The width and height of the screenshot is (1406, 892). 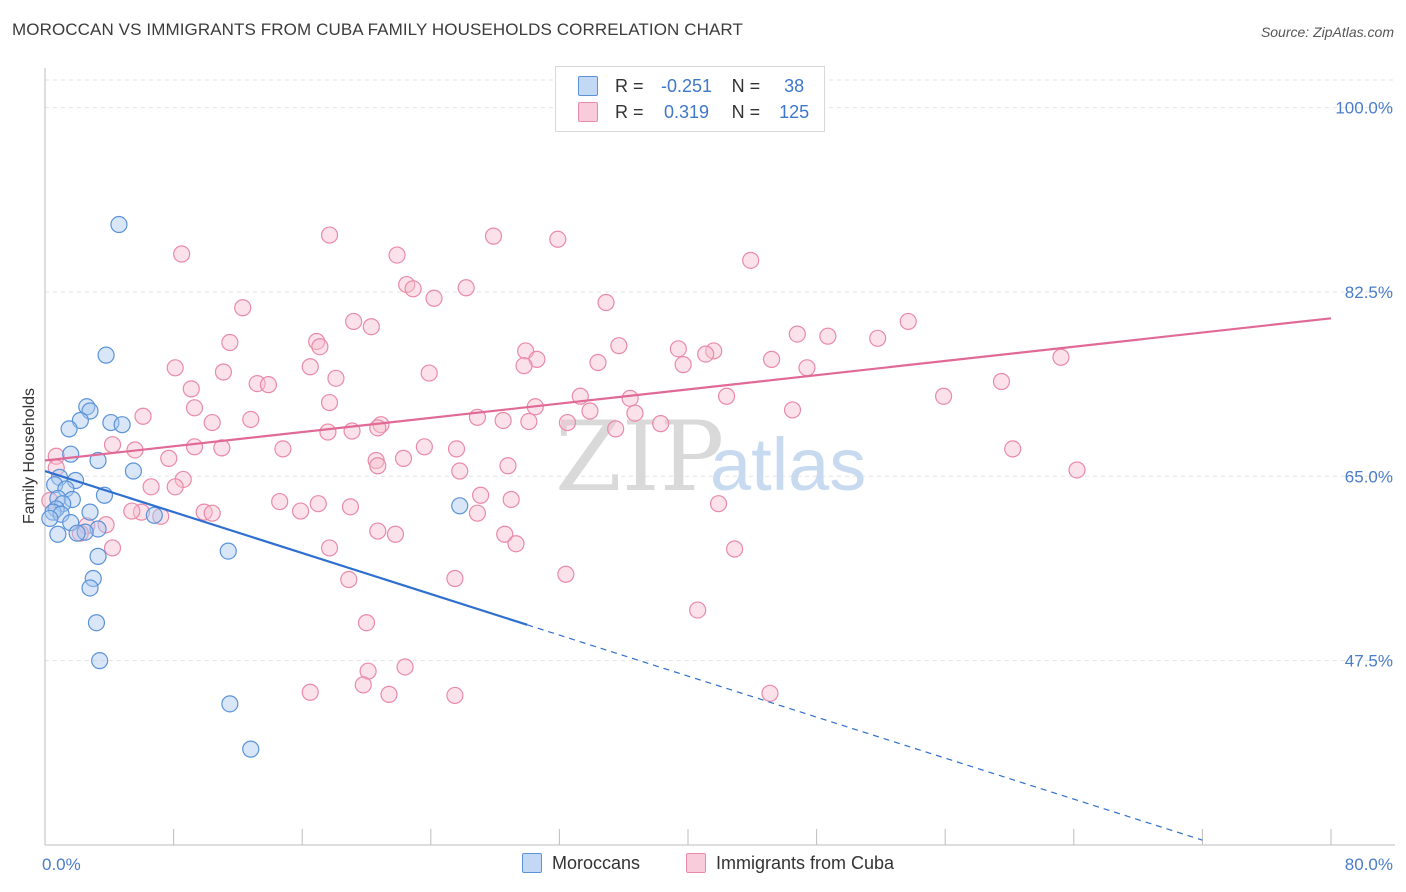 I want to click on blue-swatch, so click(x=532, y=863).